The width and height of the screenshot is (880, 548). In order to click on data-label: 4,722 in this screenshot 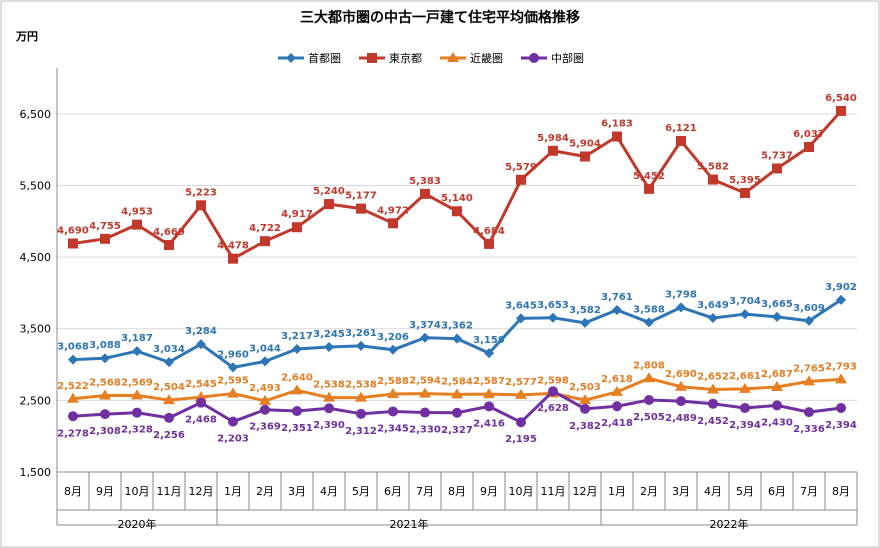, I will do `click(265, 228)`.